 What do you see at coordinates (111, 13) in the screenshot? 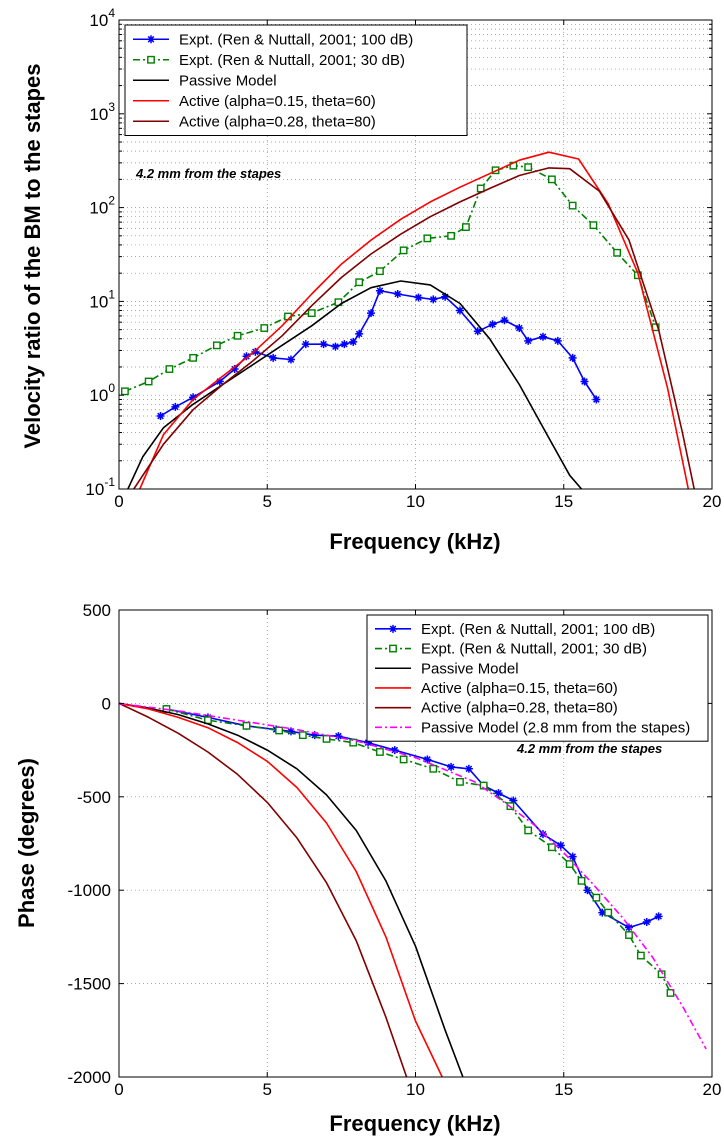
I see `y-tick-exponent: 4` at bounding box center [111, 13].